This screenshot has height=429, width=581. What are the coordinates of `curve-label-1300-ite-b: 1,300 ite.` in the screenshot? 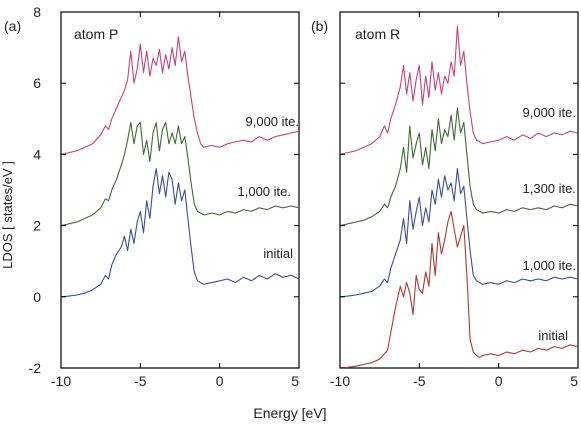 It's located at (550, 188).